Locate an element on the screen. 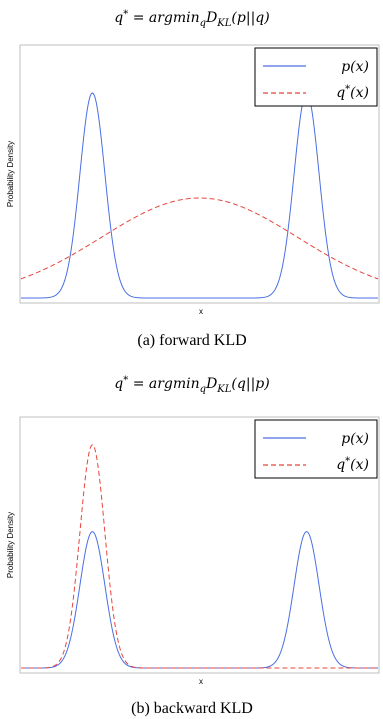 The image size is (383, 719). panel-b-legend-p-label: p(x) is located at coordinates (355, 439).